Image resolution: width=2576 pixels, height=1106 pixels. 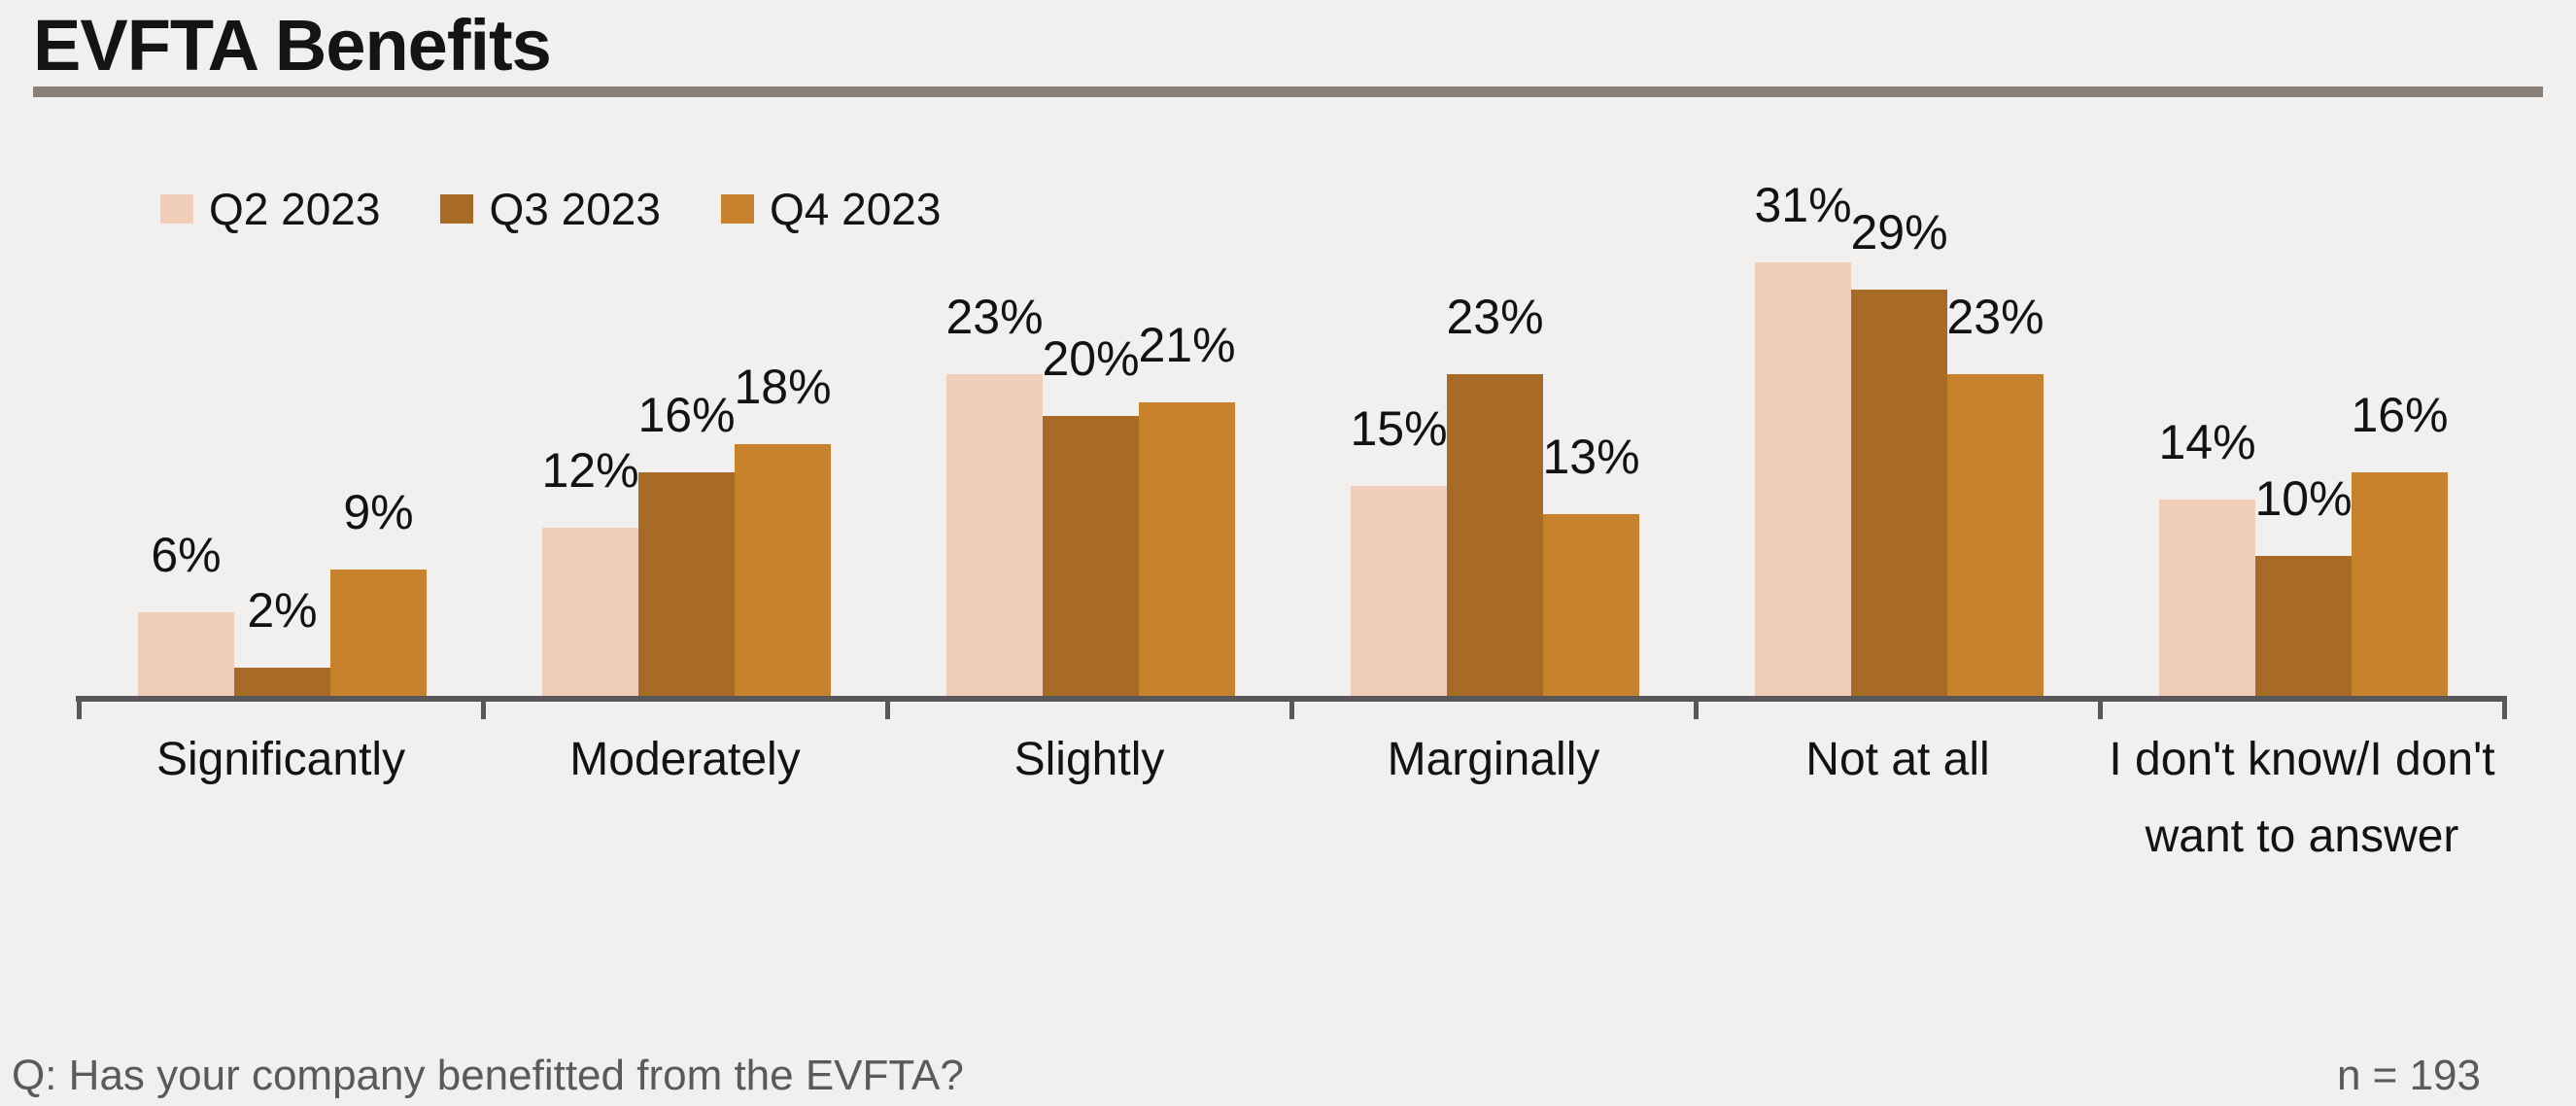 I want to click on legend-label: Q4 2023, so click(x=855, y=209).